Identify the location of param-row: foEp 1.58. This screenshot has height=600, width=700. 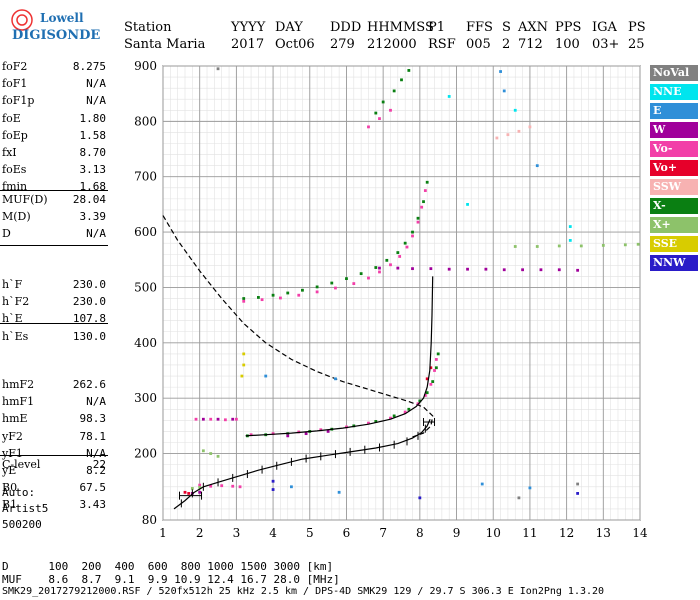
(54, 137).